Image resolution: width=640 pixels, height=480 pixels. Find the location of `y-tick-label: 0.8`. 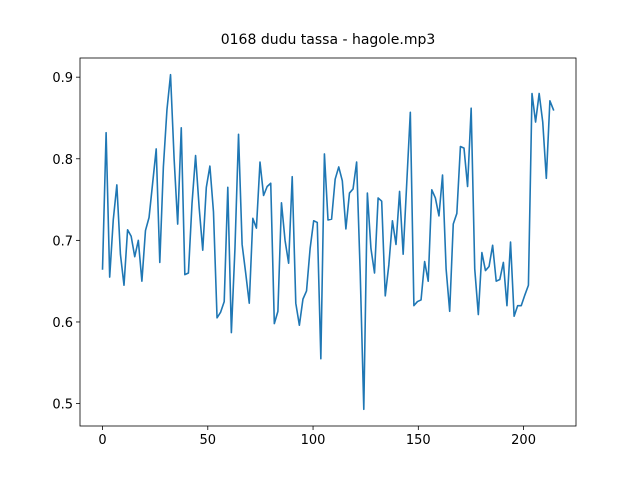

y-tick-label: 0.8 is located at coordinates (62, 160).